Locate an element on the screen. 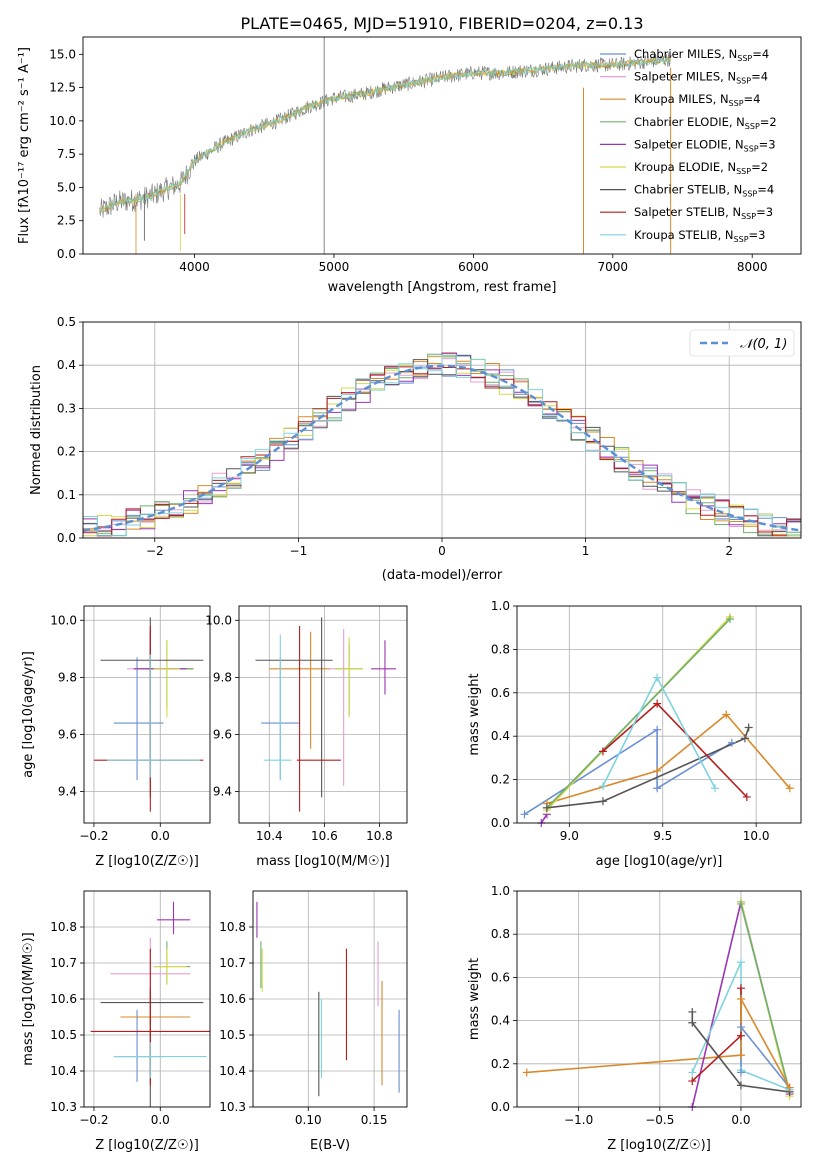  y-tick-label: 10.6 is located at coordinates (232, 999).